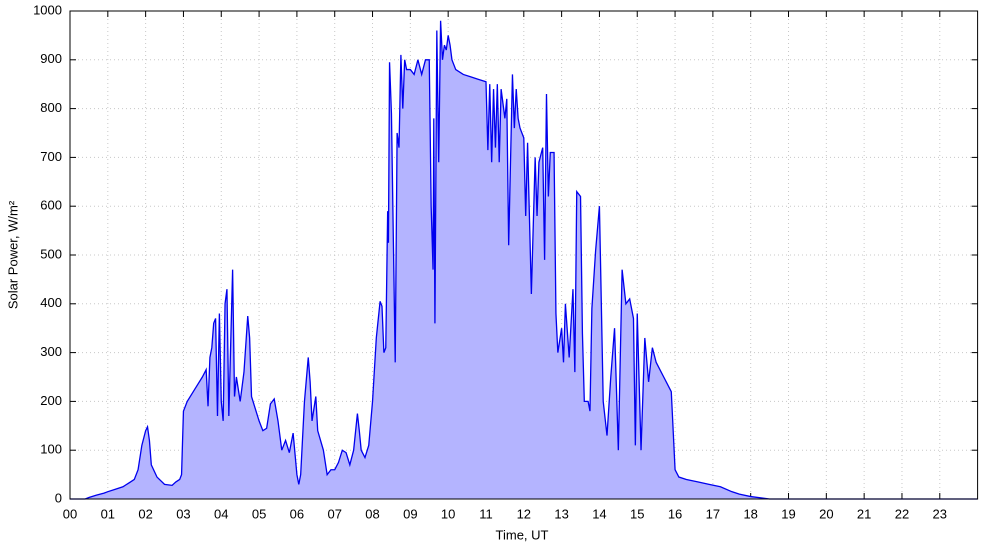 The image size is (985, 547). What do you see at coordinates (561, 513) in the screenshot?
I see `x-tick-label: 13` at bounding box center [561, 513].